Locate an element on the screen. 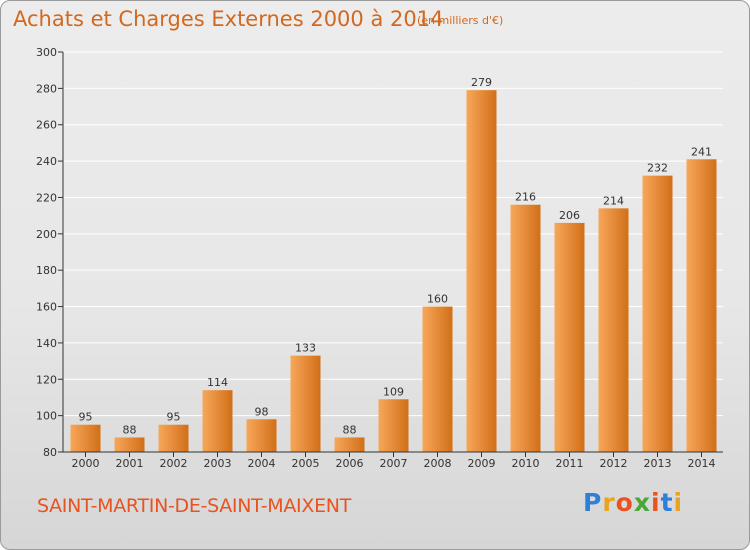 This screenshot has width=750, height=550. bar-value-label: 109 is located at coordinates (393, 391).